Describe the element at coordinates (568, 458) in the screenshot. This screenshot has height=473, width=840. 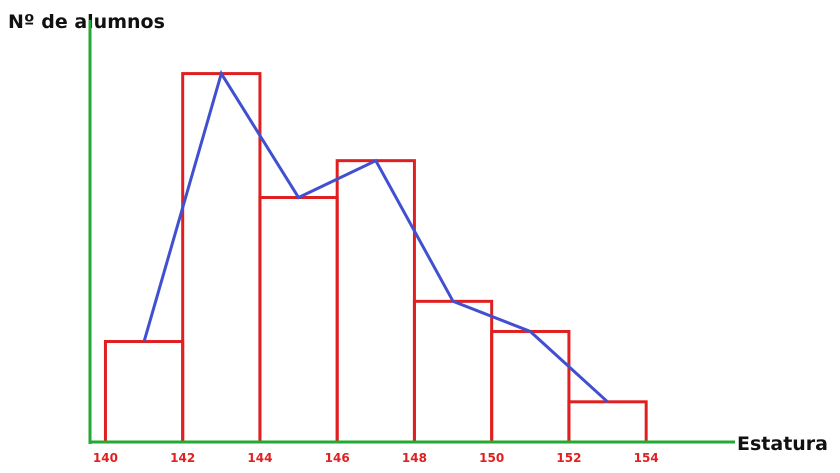
I see `x-tick-label: 152` at that location.